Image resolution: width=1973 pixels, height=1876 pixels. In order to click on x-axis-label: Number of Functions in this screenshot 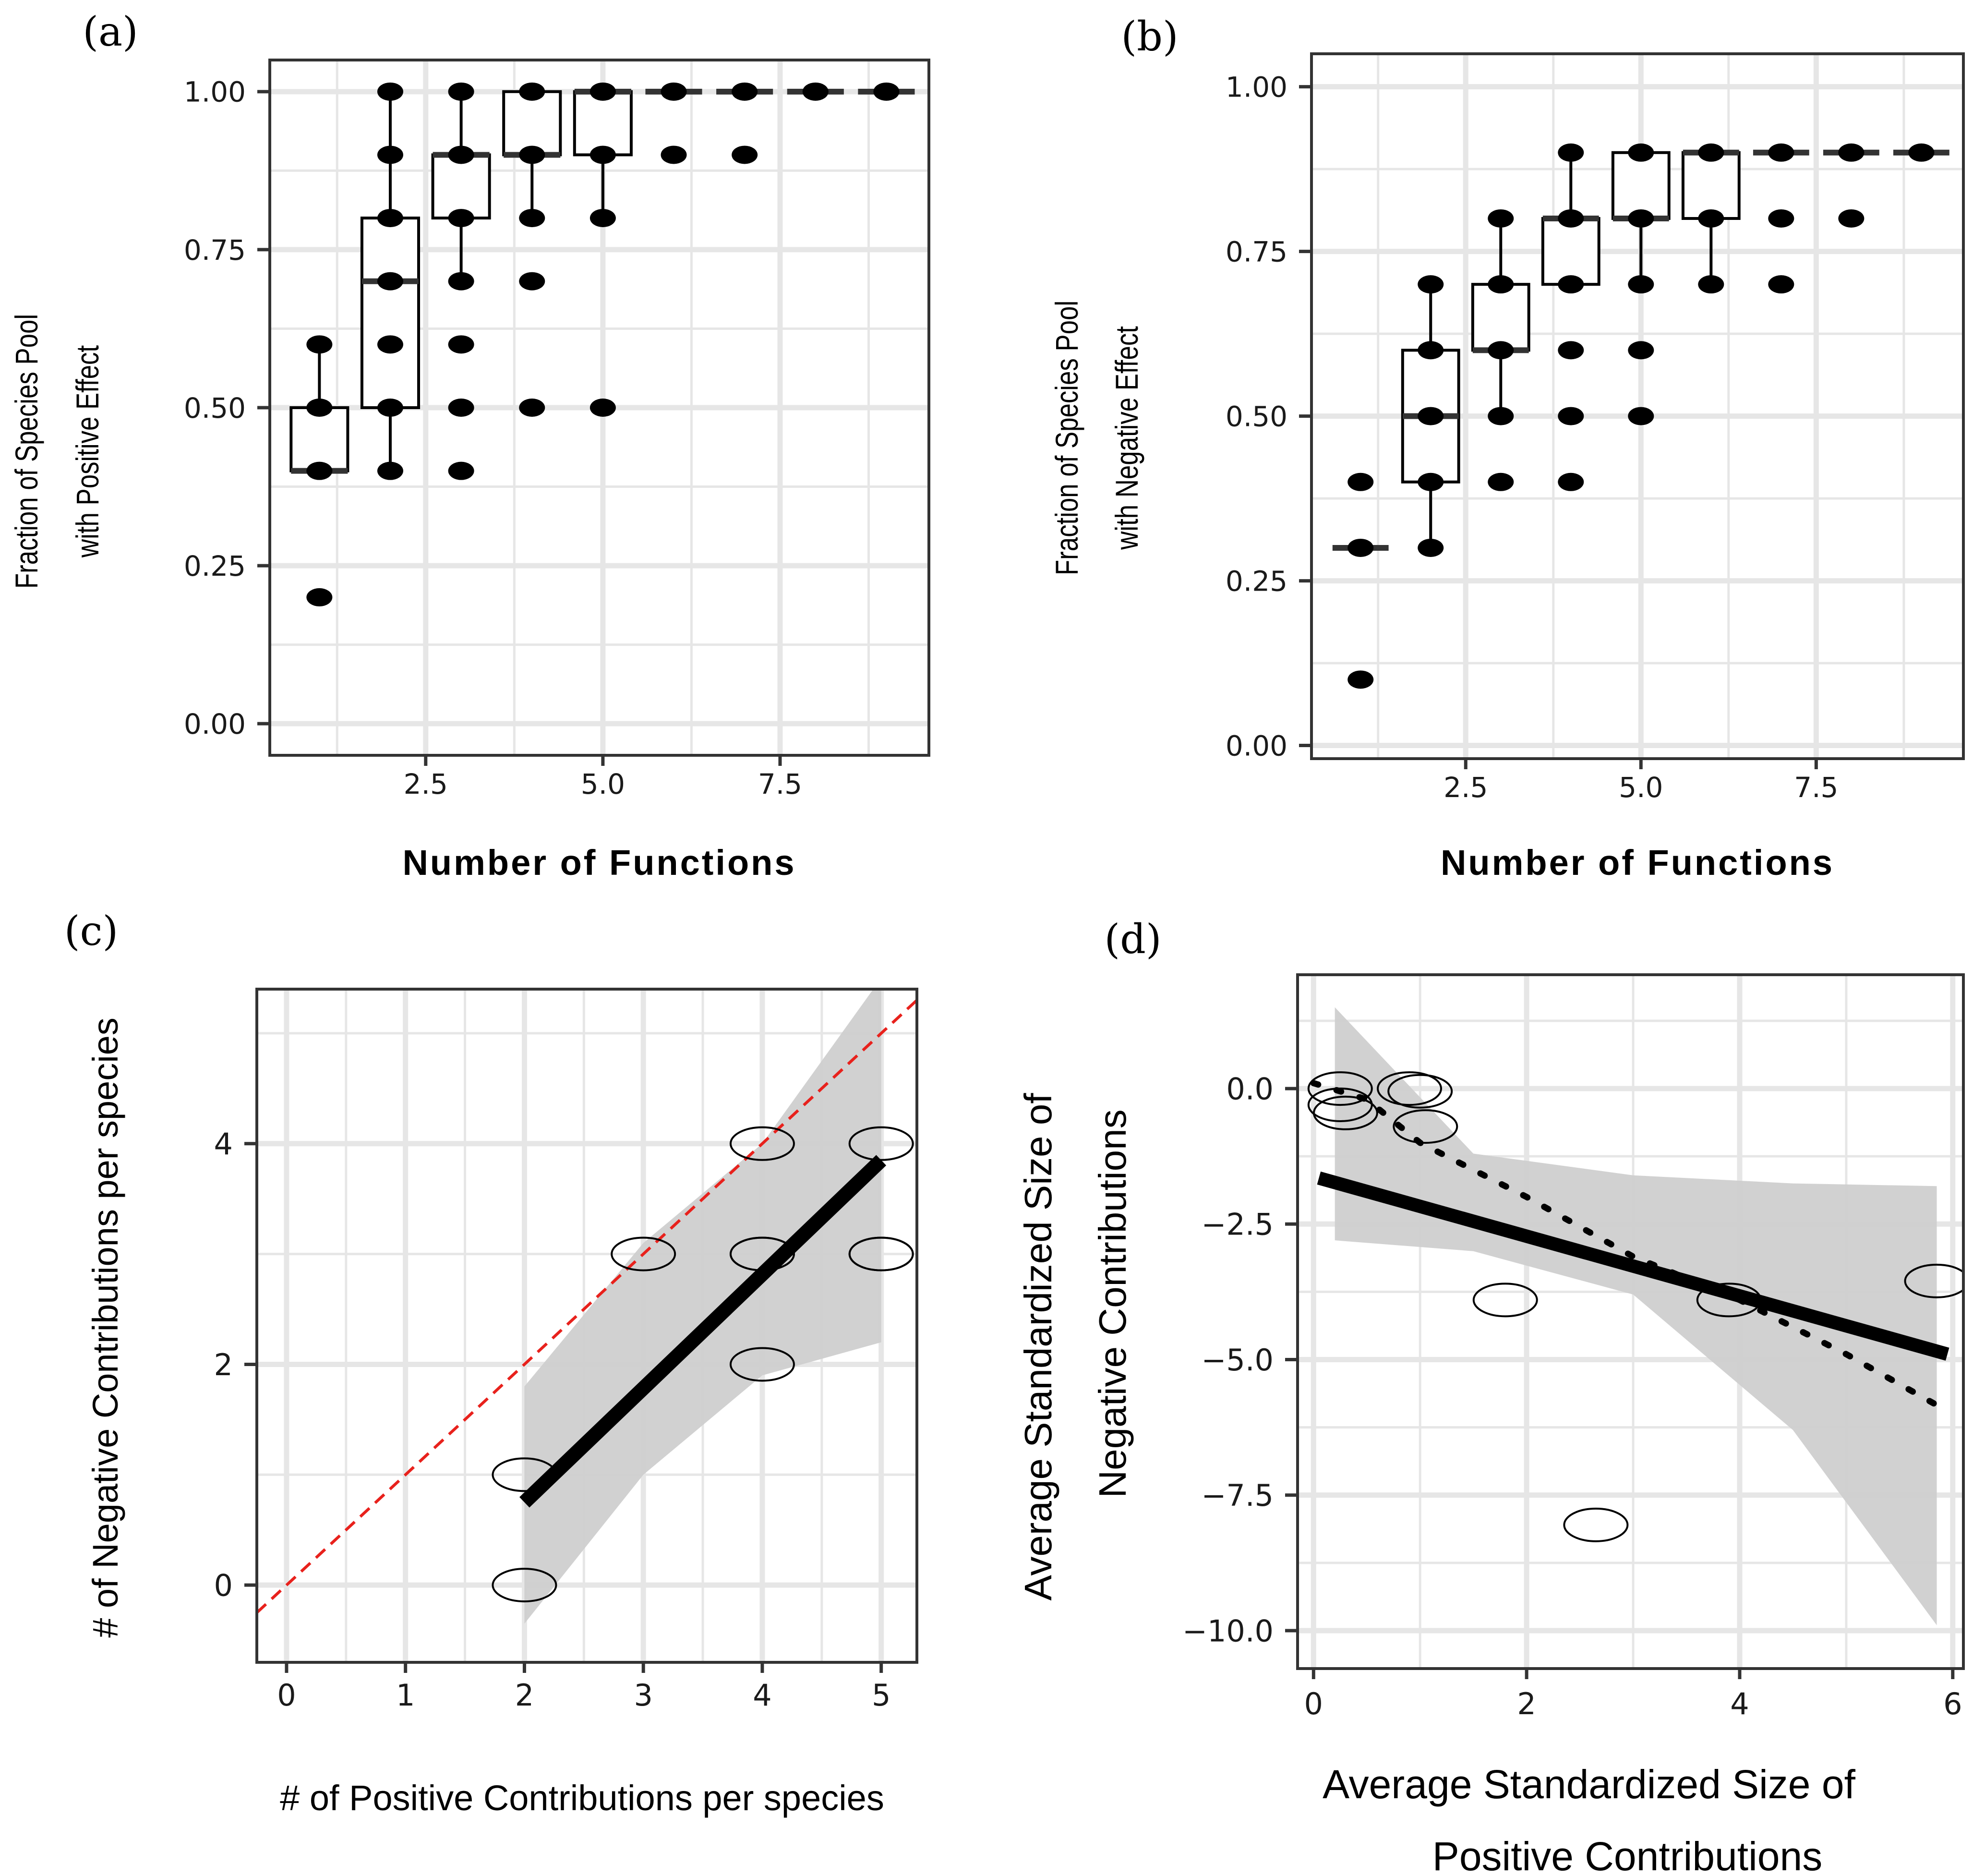, I will do `click(1637, 863)`.